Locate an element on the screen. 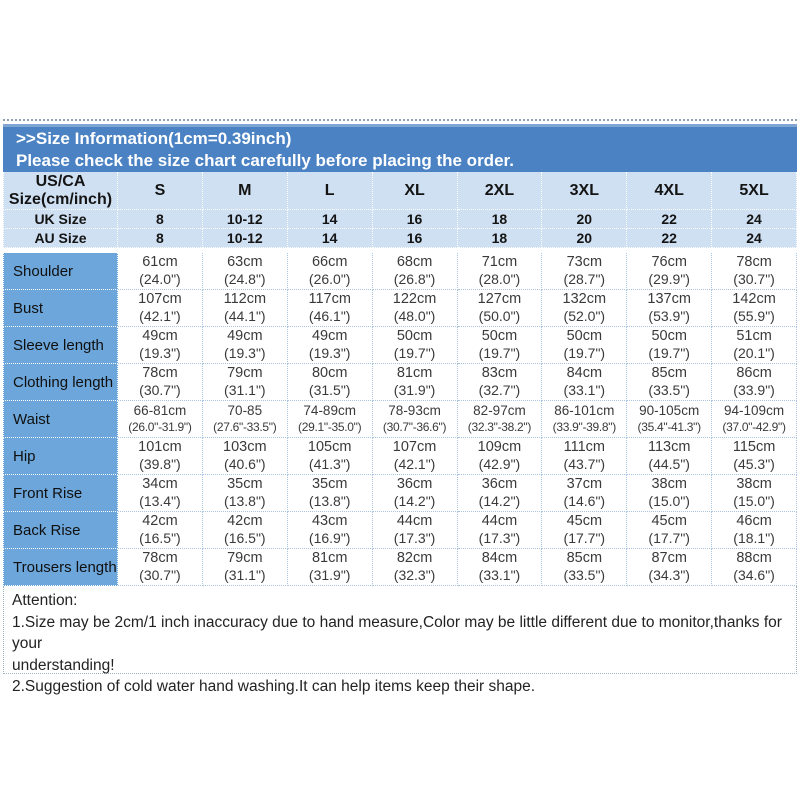  table-cell: 34cm (13.4") is located at coordinates (160, 493).